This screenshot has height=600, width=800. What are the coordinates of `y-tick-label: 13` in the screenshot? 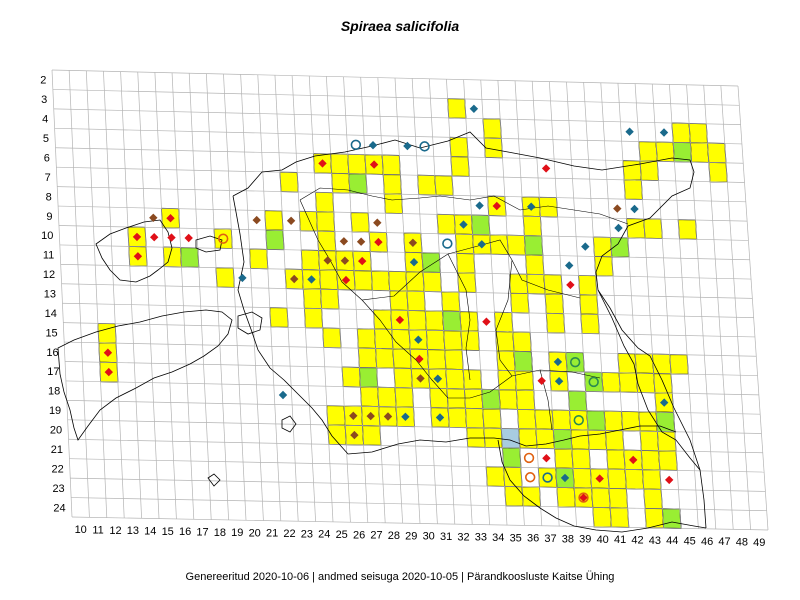 It's located at (50, 295).